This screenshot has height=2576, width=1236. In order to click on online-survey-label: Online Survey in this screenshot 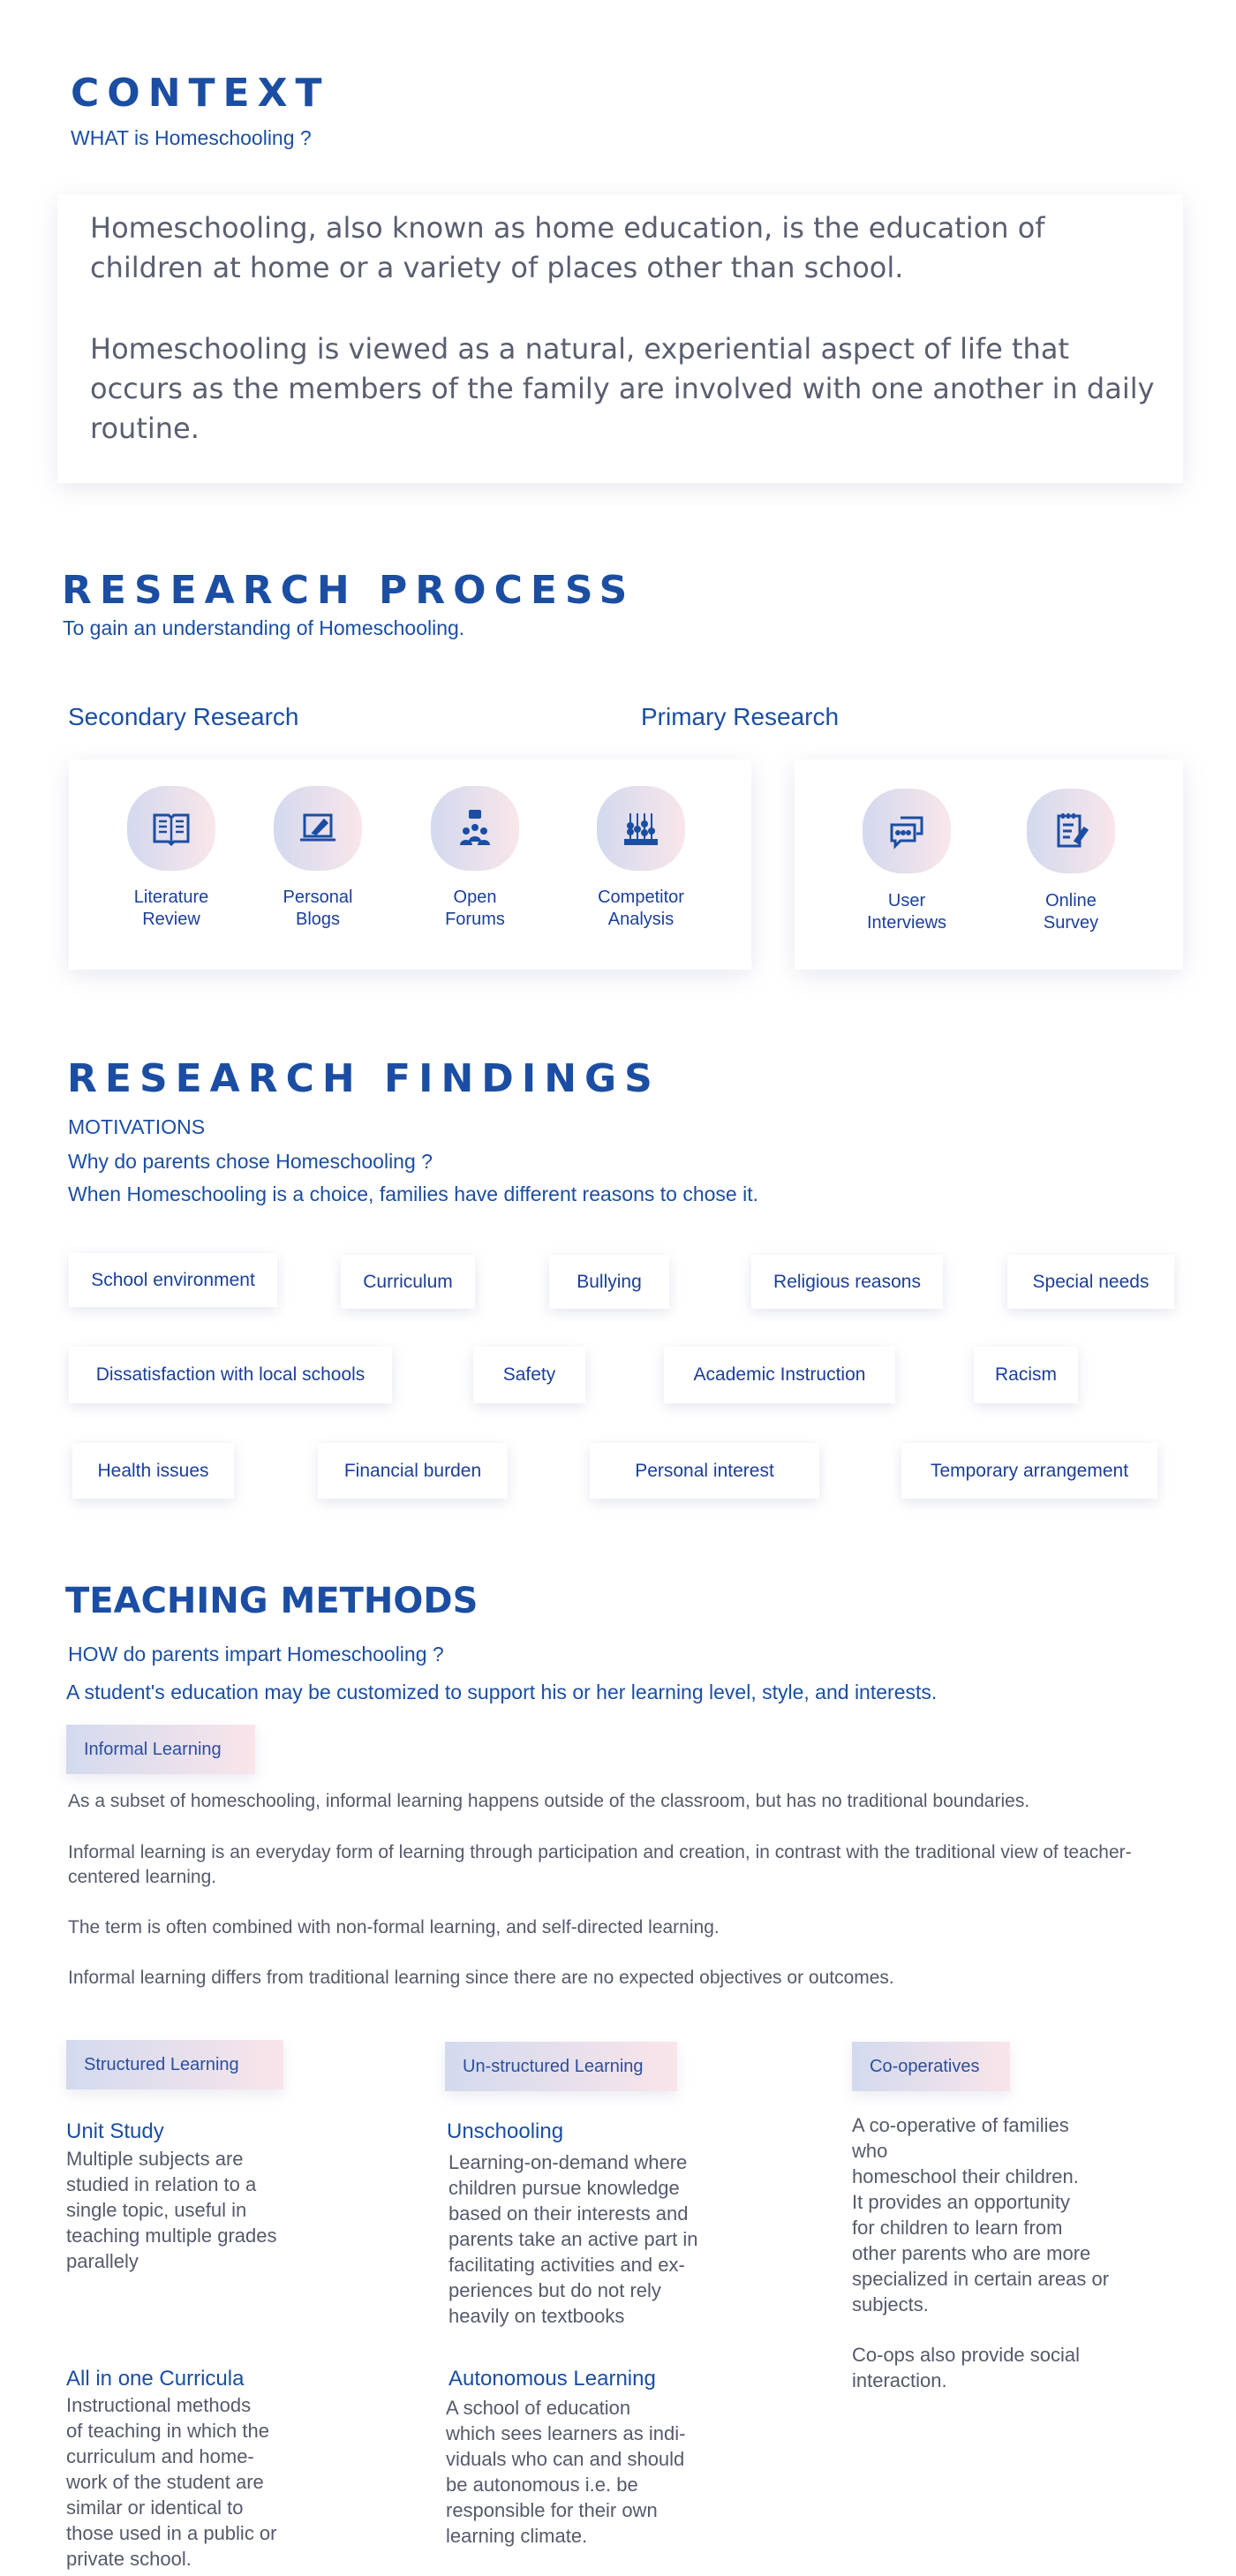, I will do `click(1071, 912)`.